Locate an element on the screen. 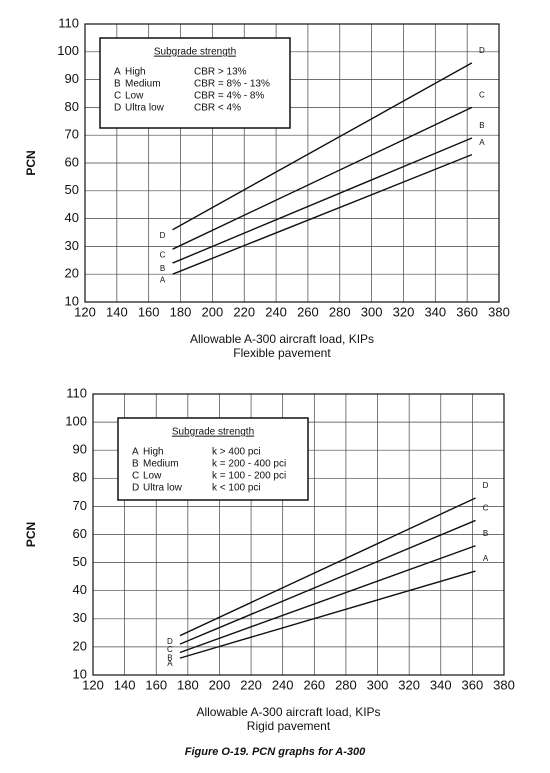  legend-criterion: k = 200 - 400 pci is located at coordinates (249, 464).